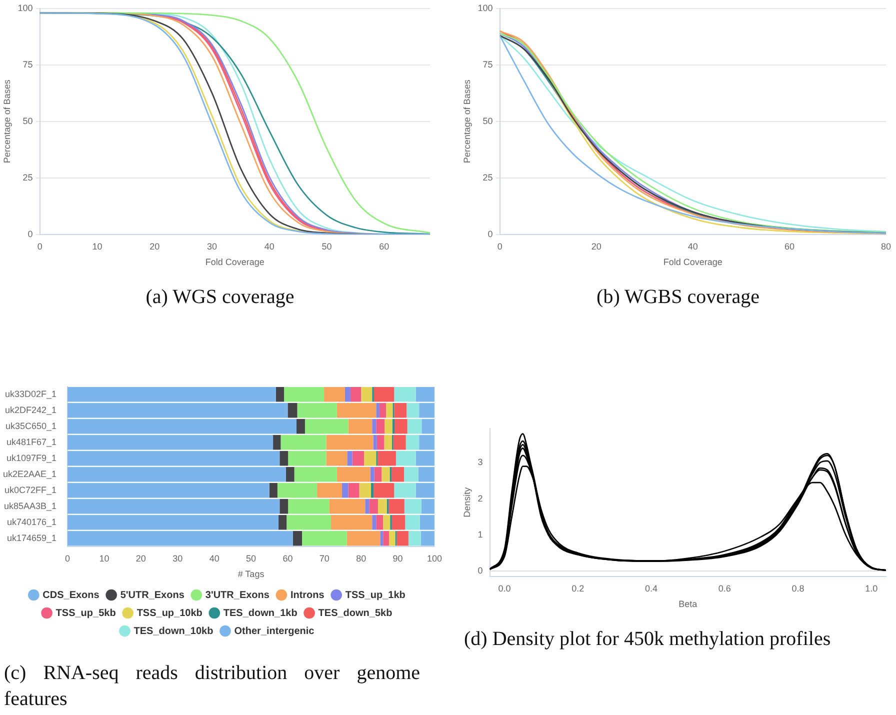  I want to click on legend-label: TSS_up_10kb, so click(169, 613).